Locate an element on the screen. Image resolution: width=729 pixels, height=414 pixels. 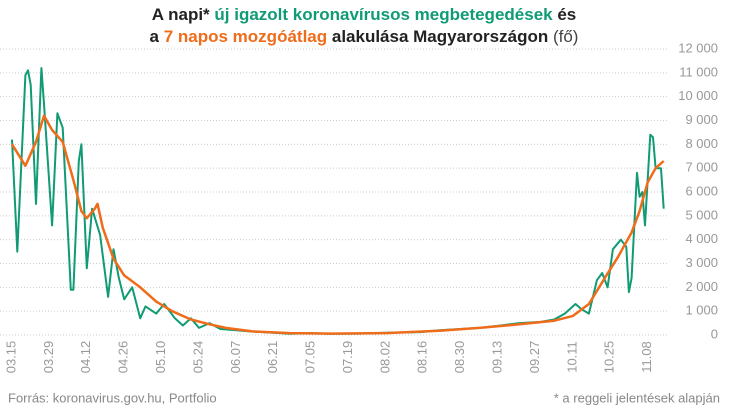
y-tick-label: 9 000 is located at coordinates (701, 119).